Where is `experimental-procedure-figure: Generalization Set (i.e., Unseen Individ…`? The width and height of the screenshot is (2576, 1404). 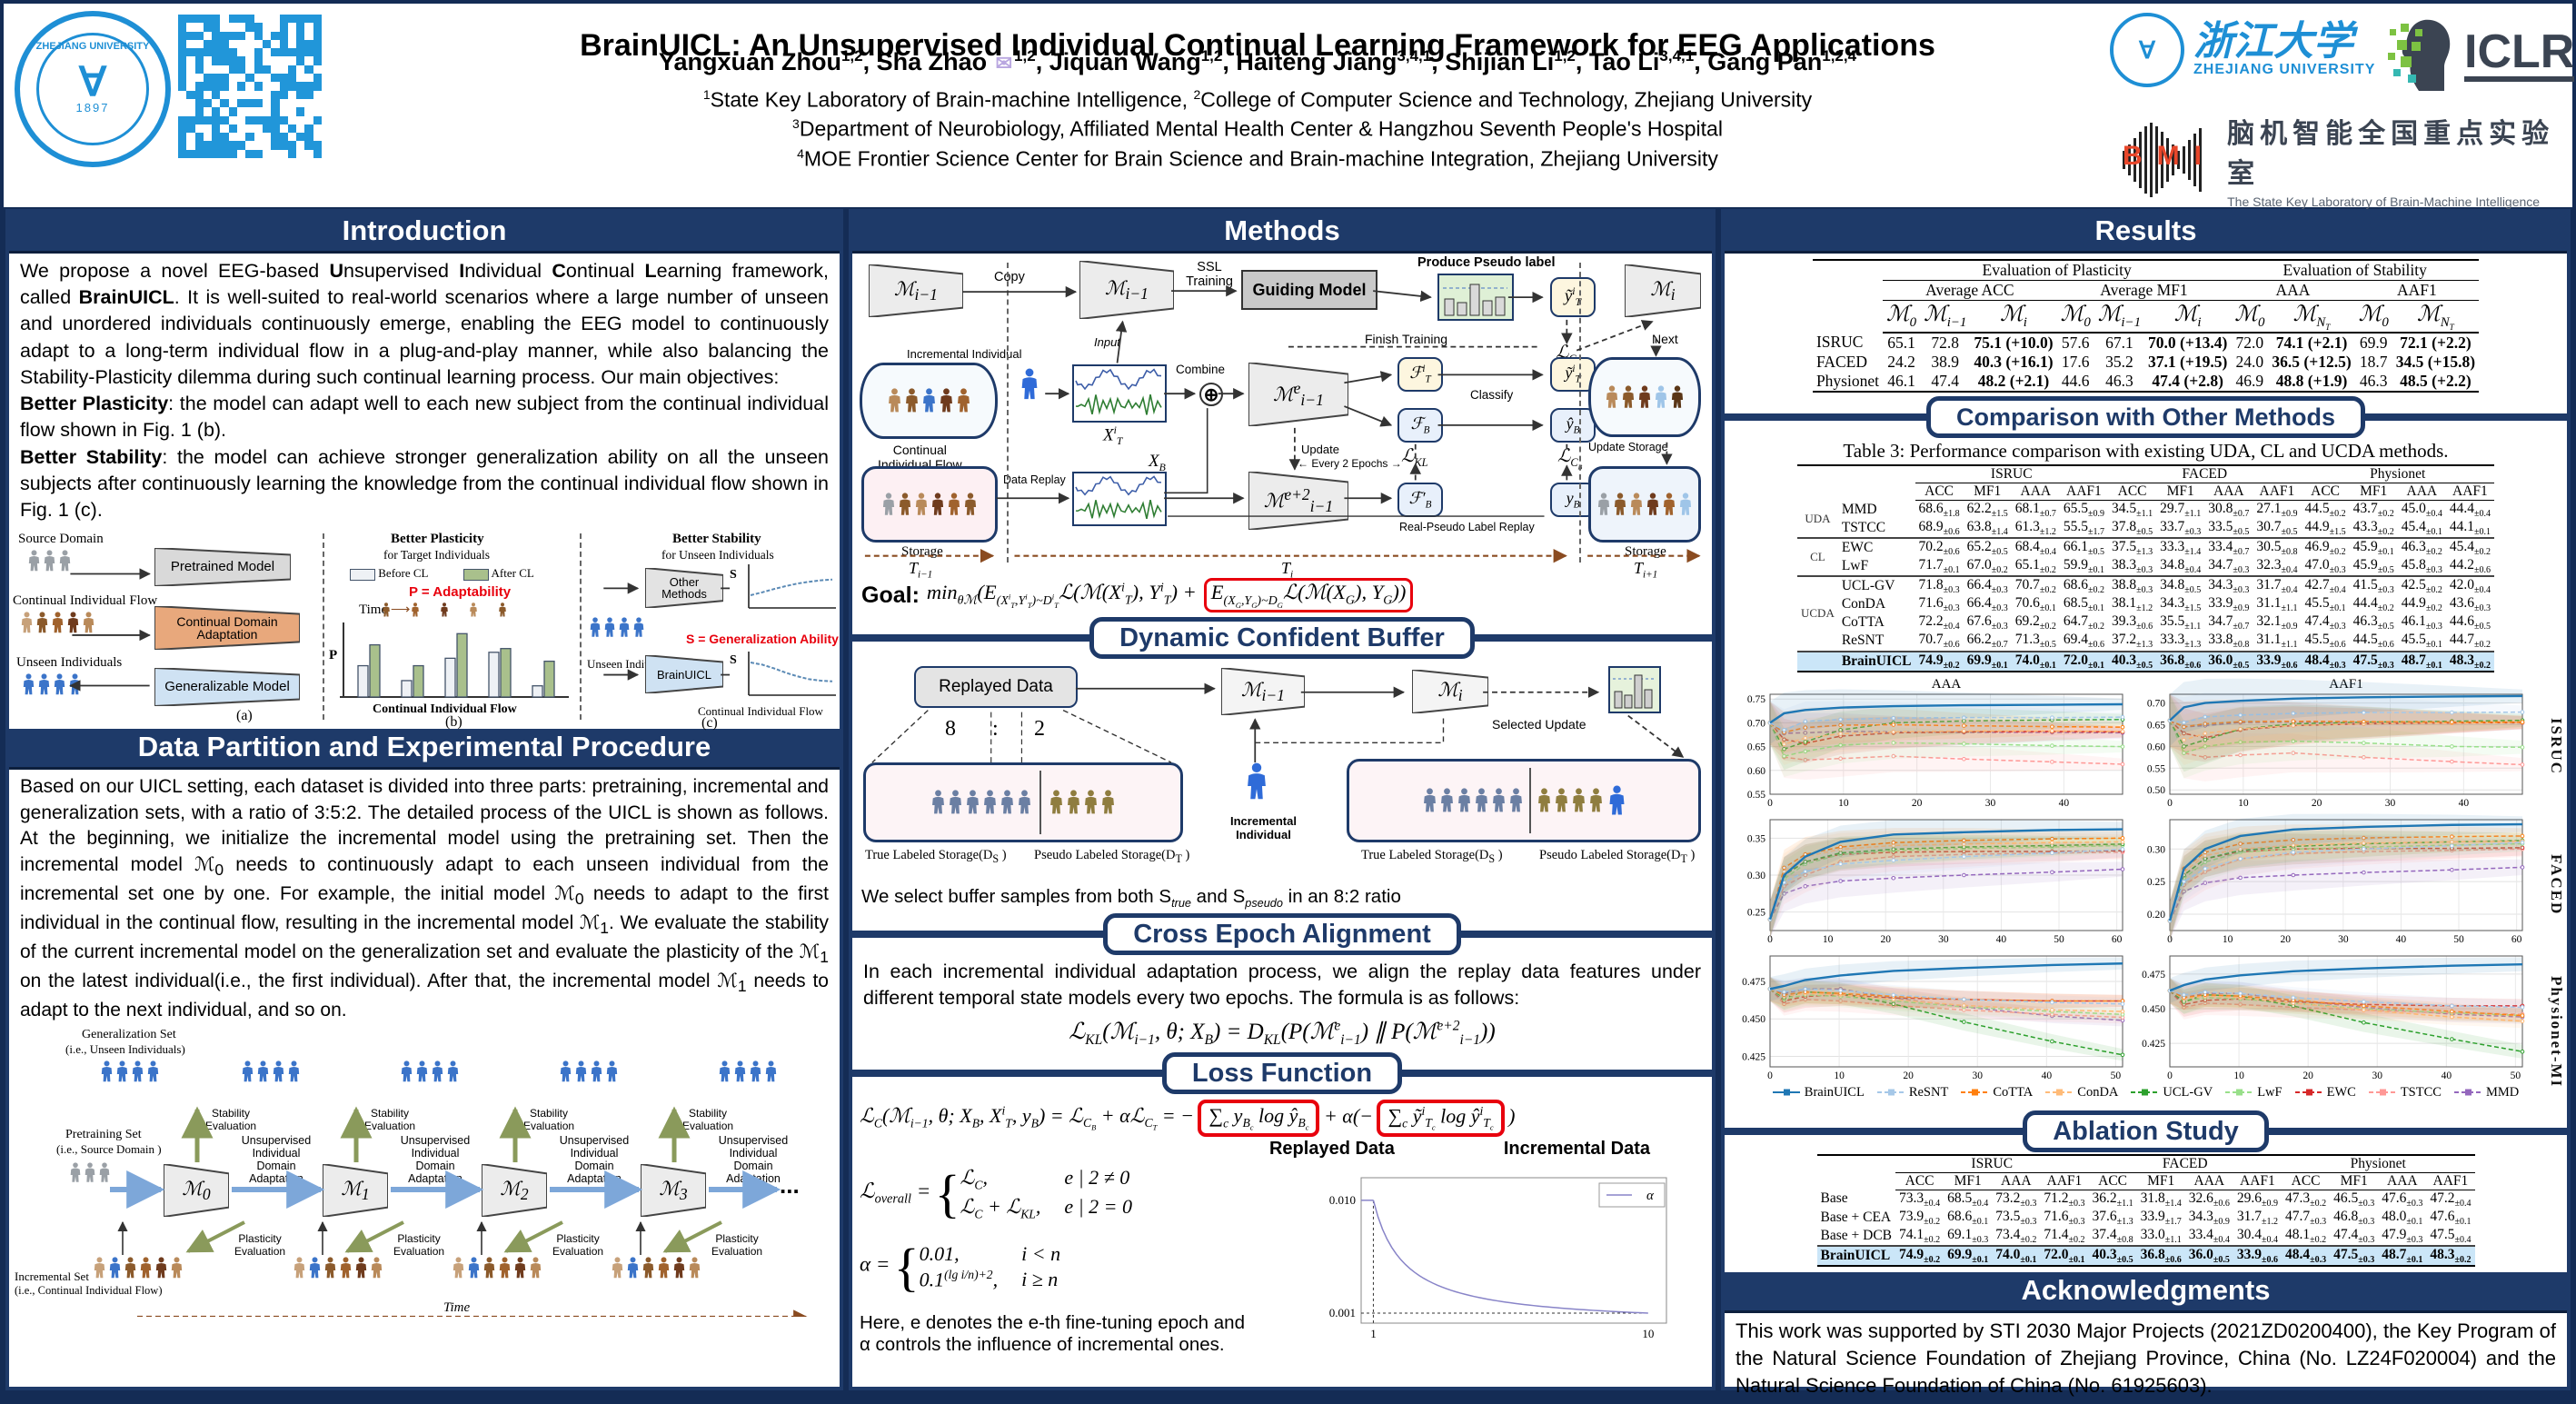
experimental-procedure-figure: Generalization Set (i.e., Unseen Individ… is located at coordinates (412, 1173).